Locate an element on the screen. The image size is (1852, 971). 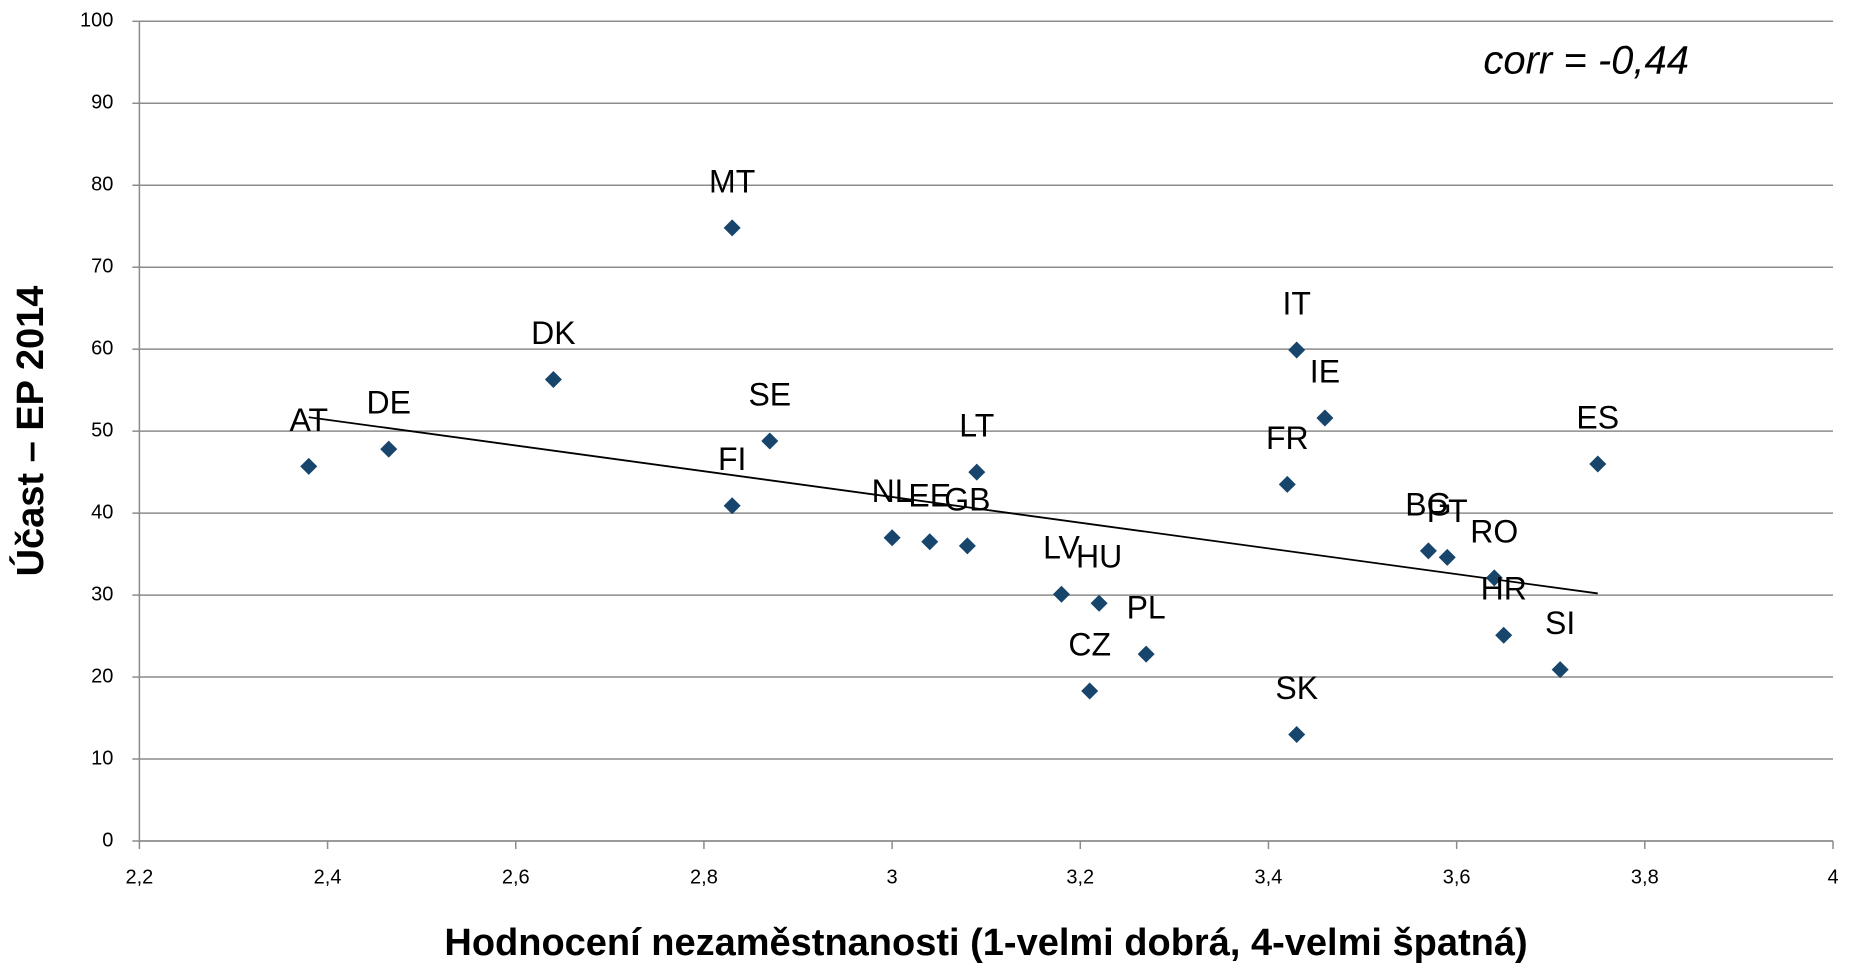
point-label: LT is located at coordinates (976, 426).